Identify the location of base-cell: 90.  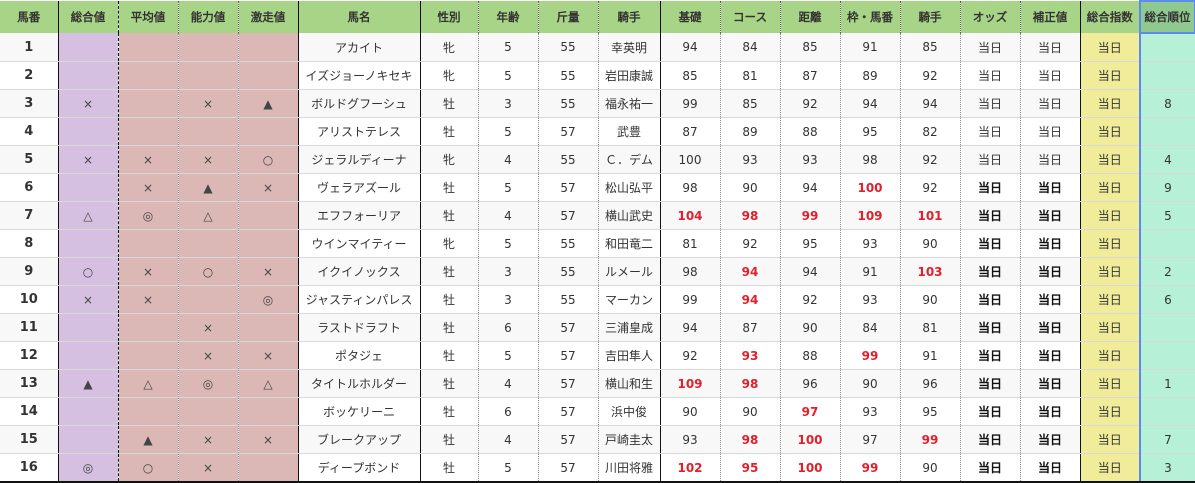
(690, 411).